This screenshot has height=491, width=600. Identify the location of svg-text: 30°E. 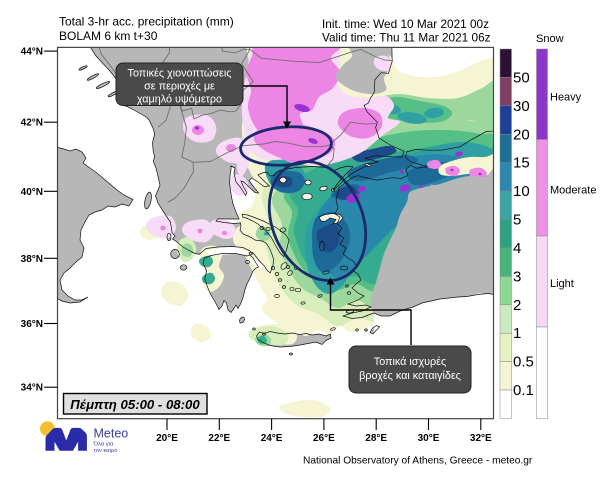
(429, 438).